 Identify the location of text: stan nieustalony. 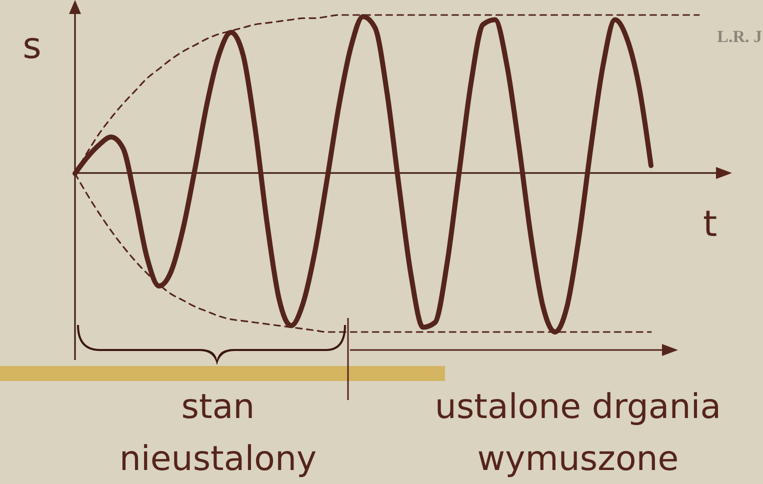
(218, 433).